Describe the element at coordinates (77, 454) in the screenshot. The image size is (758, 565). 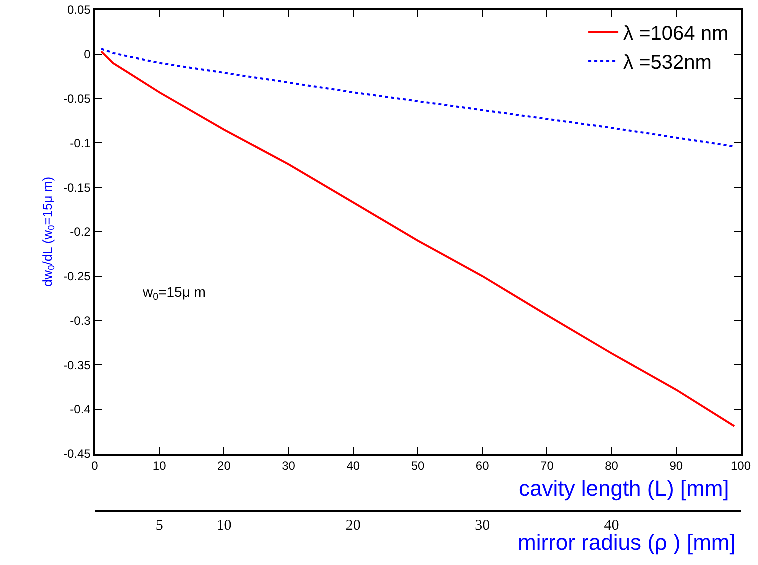
I see `y-tick-label: -0.45` at that location.